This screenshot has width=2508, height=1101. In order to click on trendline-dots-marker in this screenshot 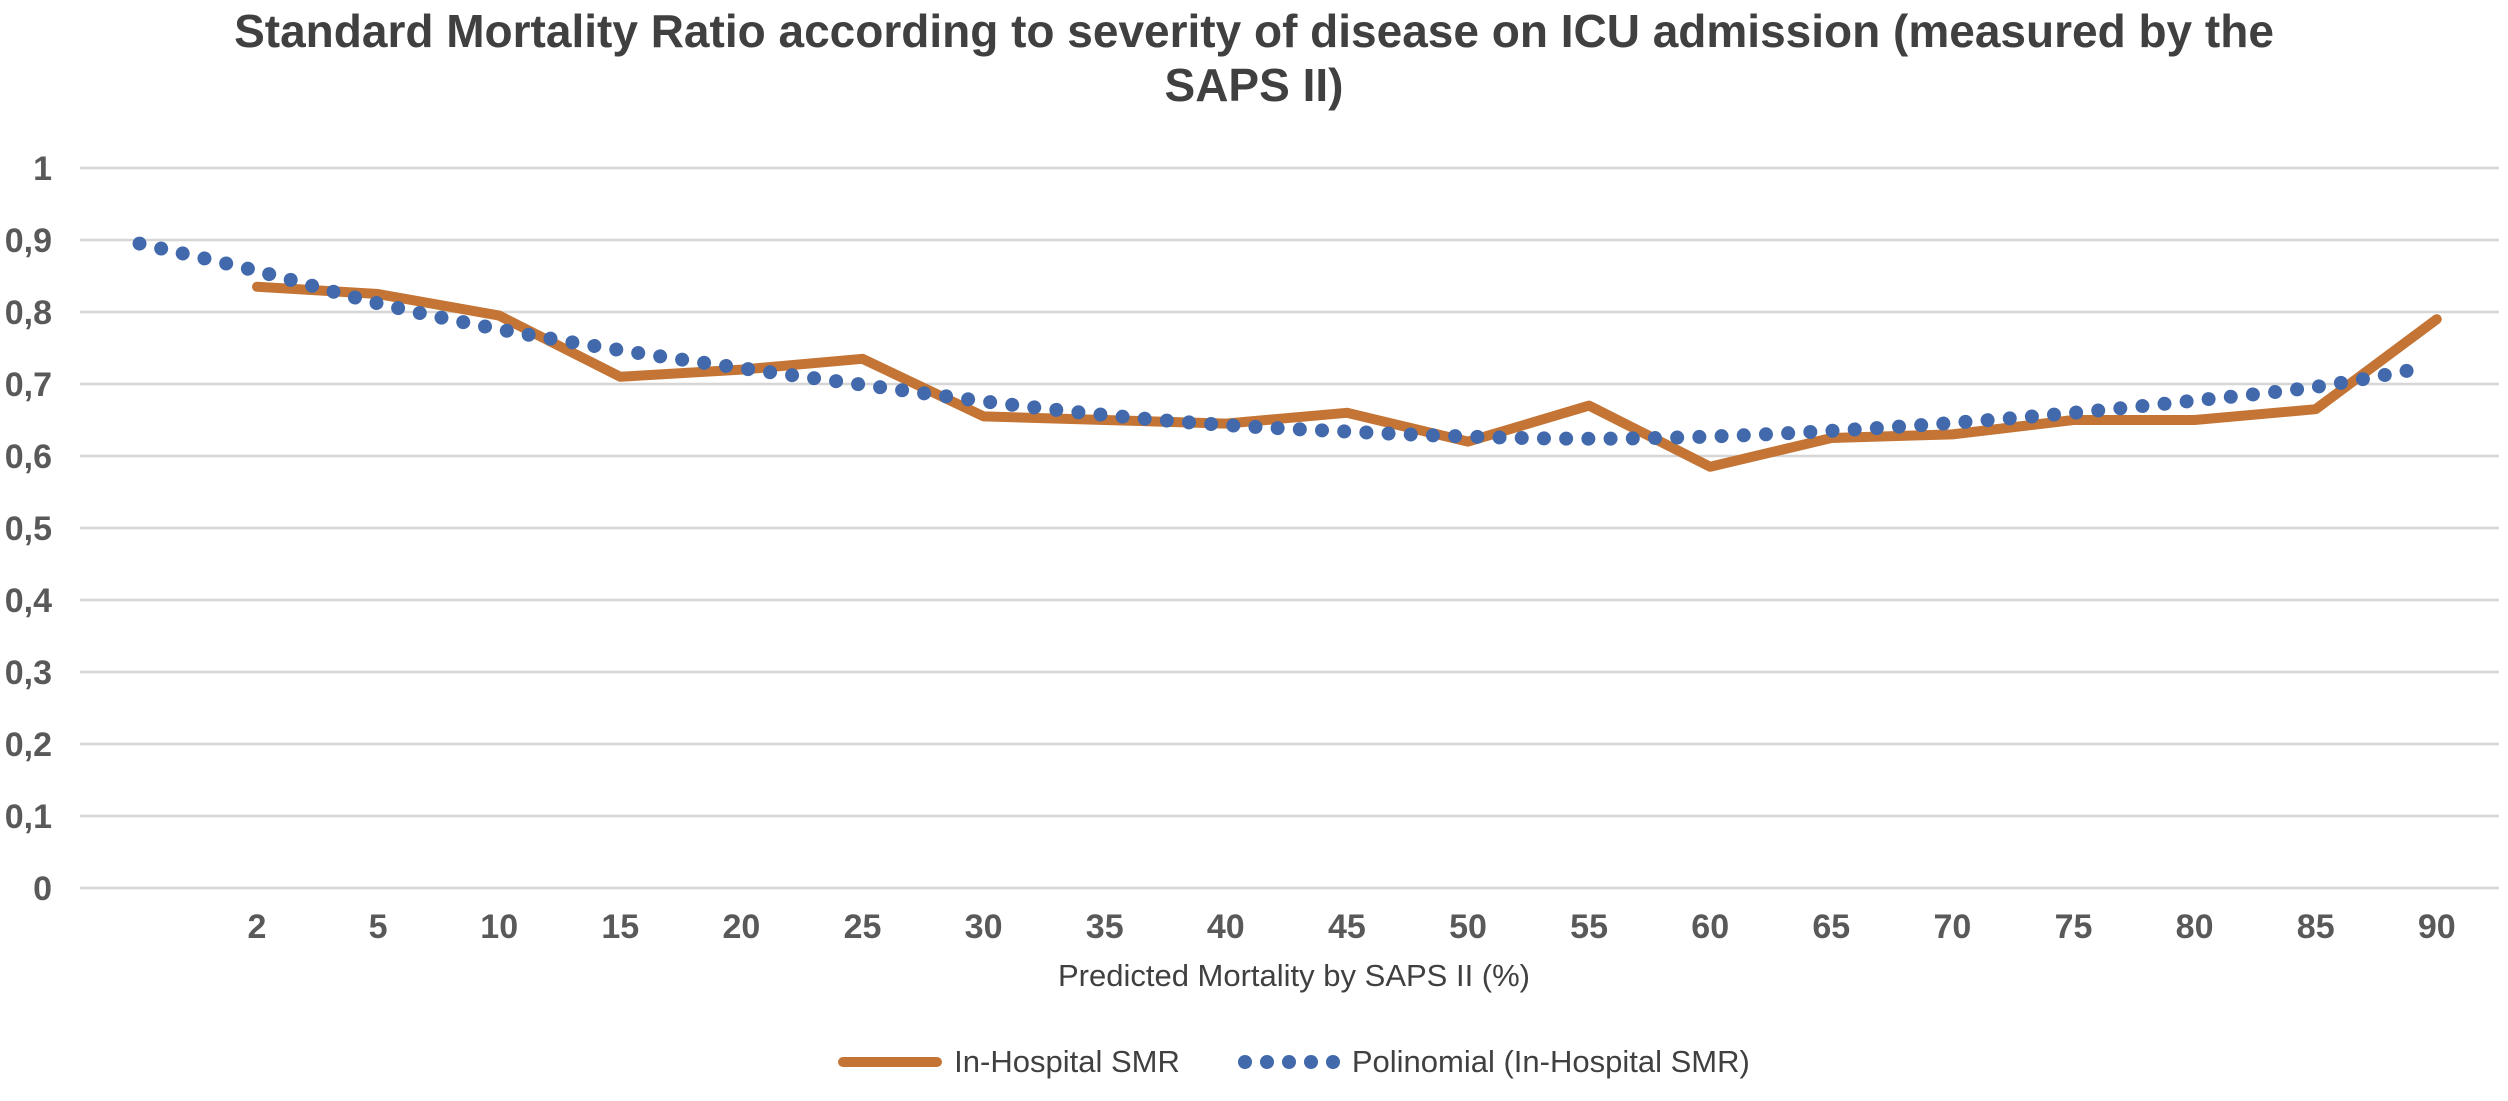, I will do `click(1288, 1062)`.